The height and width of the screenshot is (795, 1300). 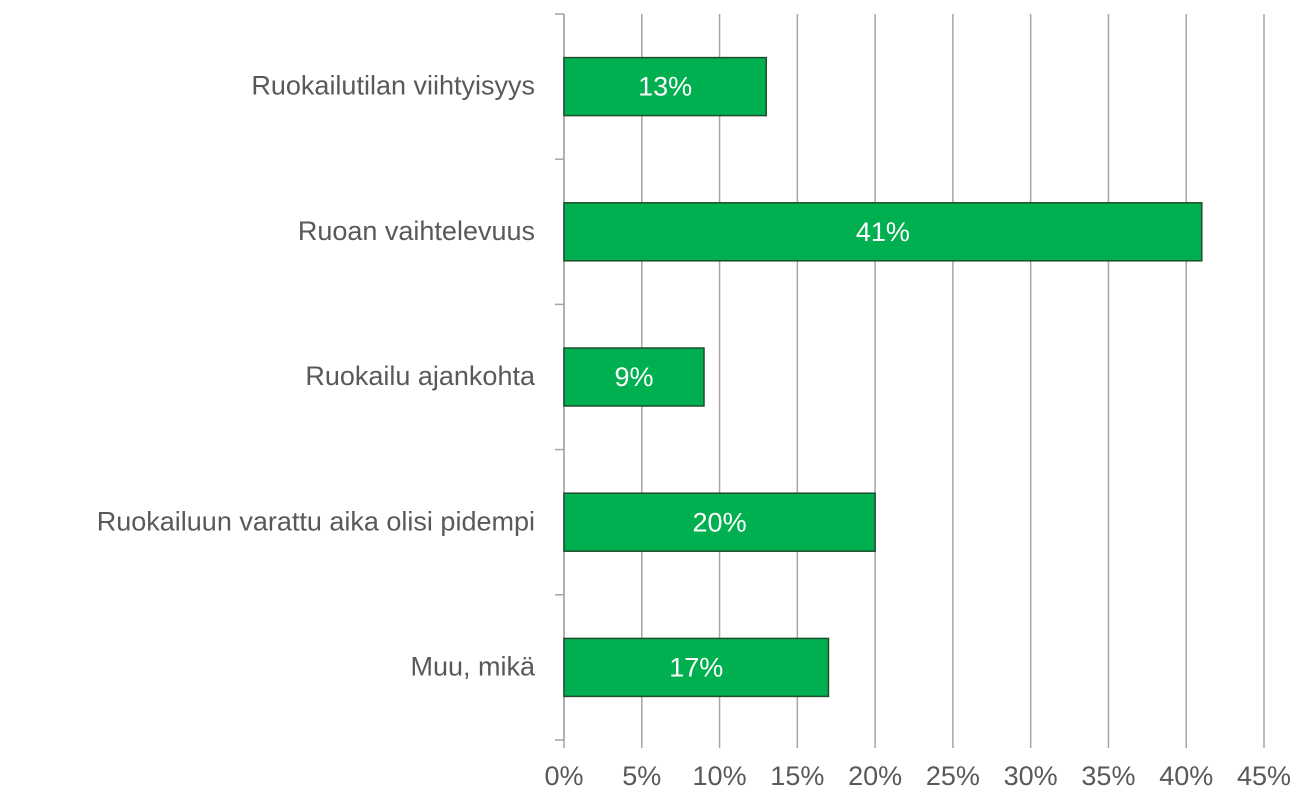 What do you see at coordinates (1264, 776) in the screenshot?
I see `x-tick-label: 45%` at bounding box center [1264, 776].